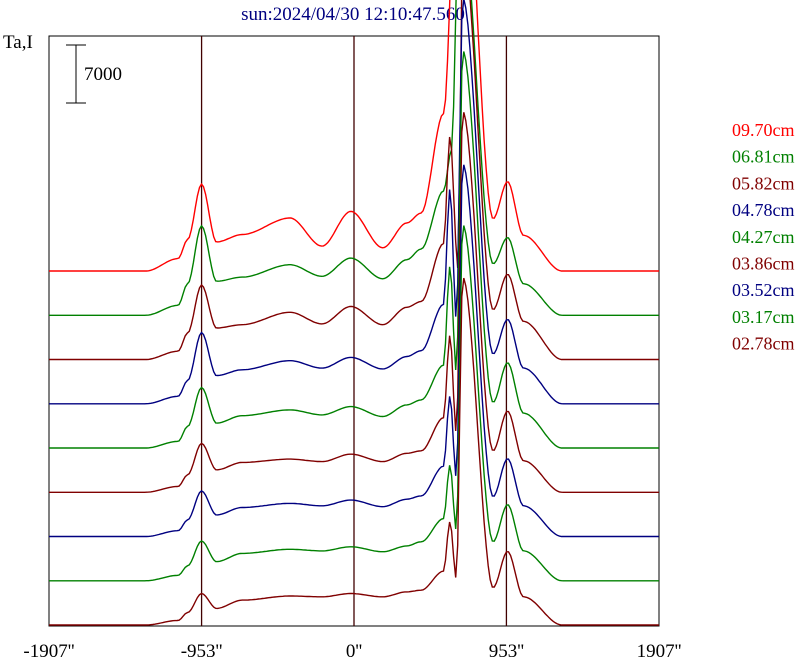 This screenshot has width=807, height=662. What do you see at coordinates (763, 264) in the screenshot?
I see `legend-item-03.86cm: 03.86cm` at bounding box center [763, 264].